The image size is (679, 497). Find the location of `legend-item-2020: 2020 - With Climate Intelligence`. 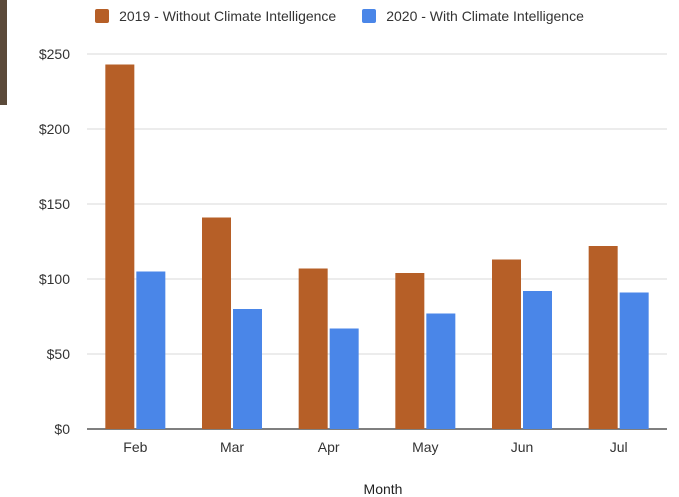

legend-item-2020: 2020 - With Climate Intelligence is located at coordinates (473, 16).